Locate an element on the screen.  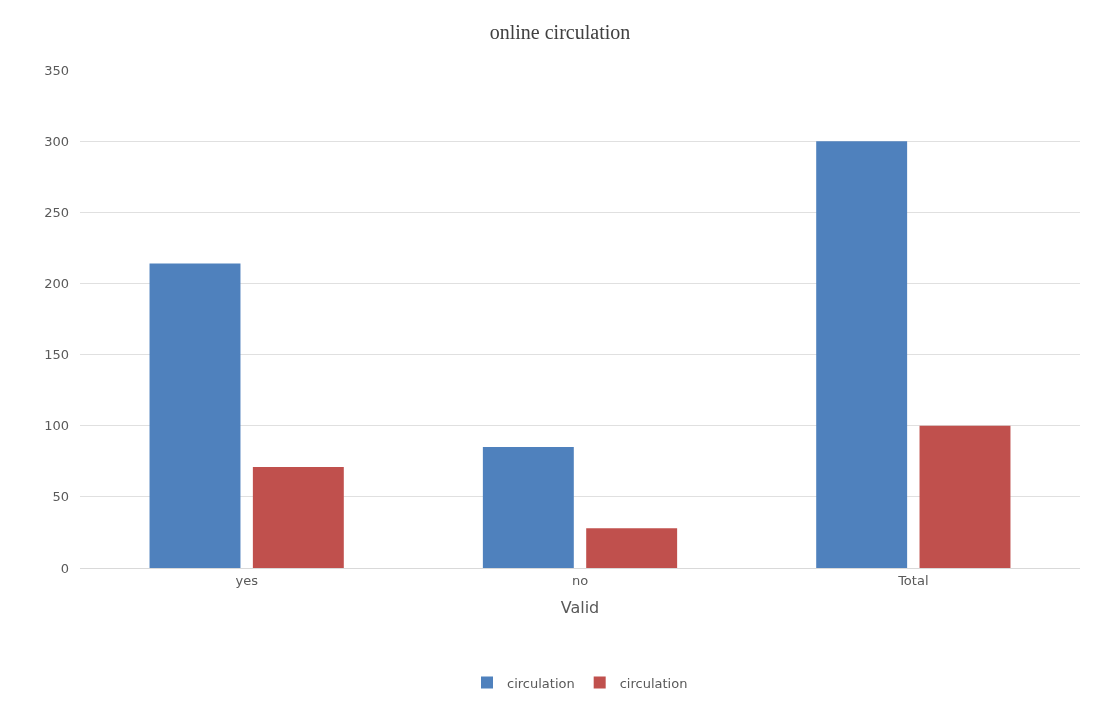
x-axis-title: Valid is located at coordinates (580, 608).